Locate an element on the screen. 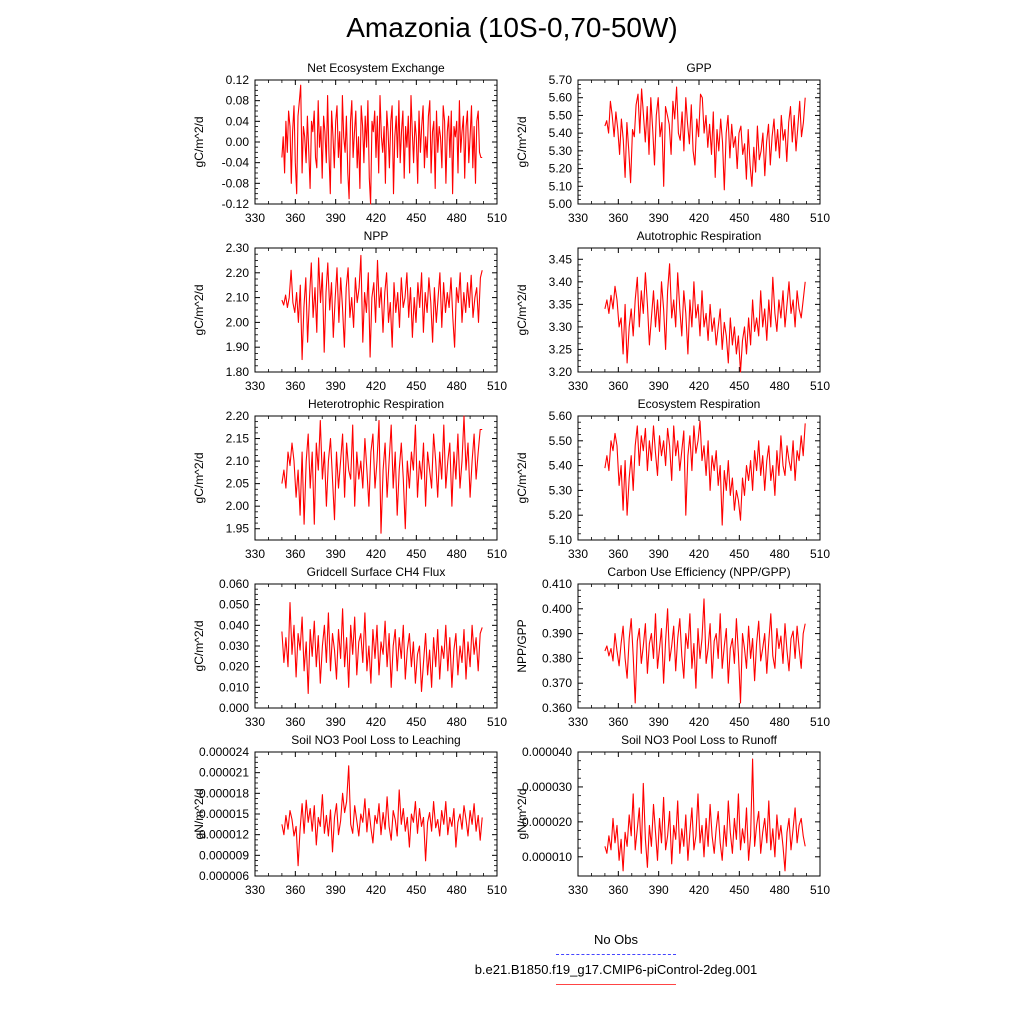 The image size is (1024, 1024). y-tick-label: 5.00 is located at coordinates (561, 204).